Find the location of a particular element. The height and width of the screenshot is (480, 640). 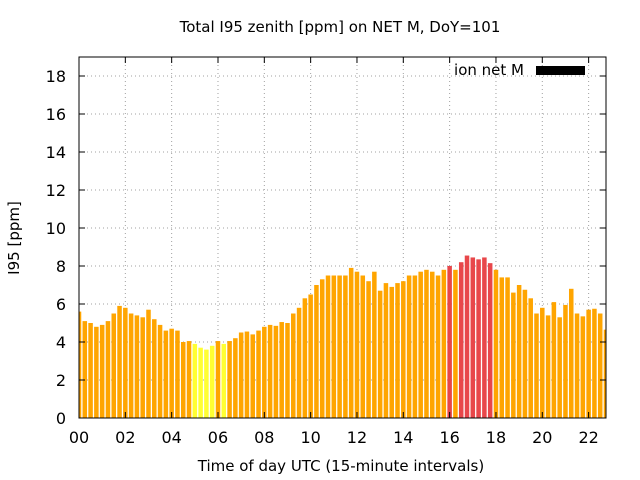

x-tick-label: 20 is located at coordinates (542, 437).